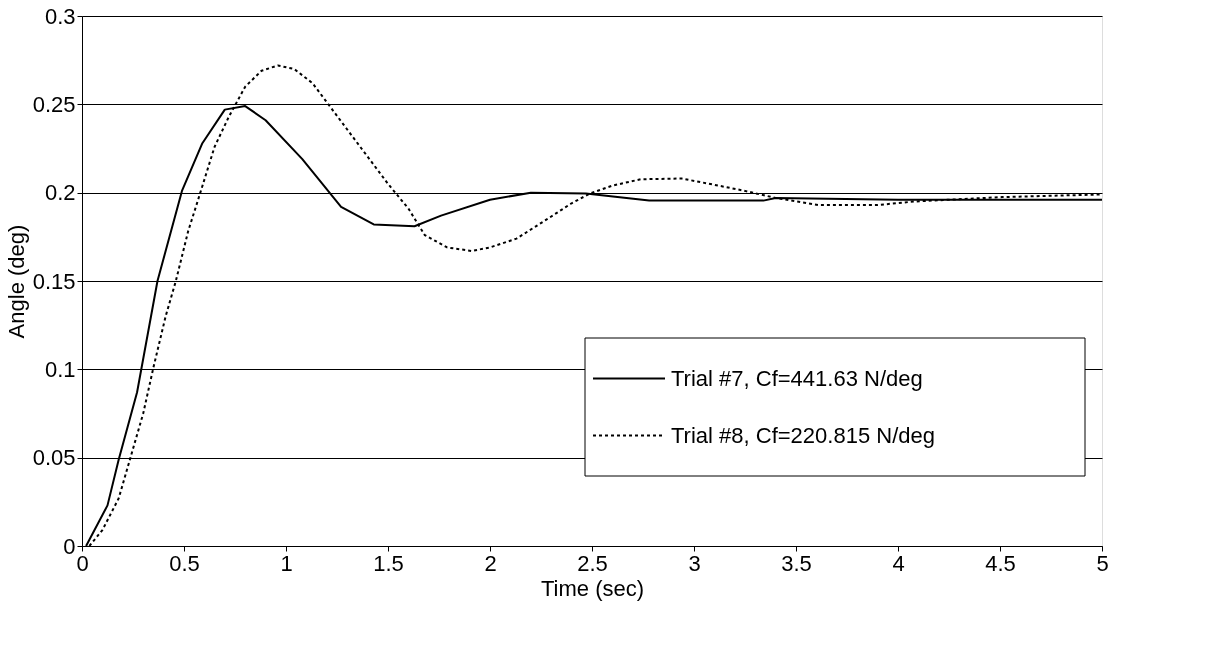 Image resolution: width=1211 pixels, height=660 pixels. Describe the element at coordinates (803, 435) in the screenshot. I see `legend-label: Trial #8, Cf=220.815 N/deg` at that location.